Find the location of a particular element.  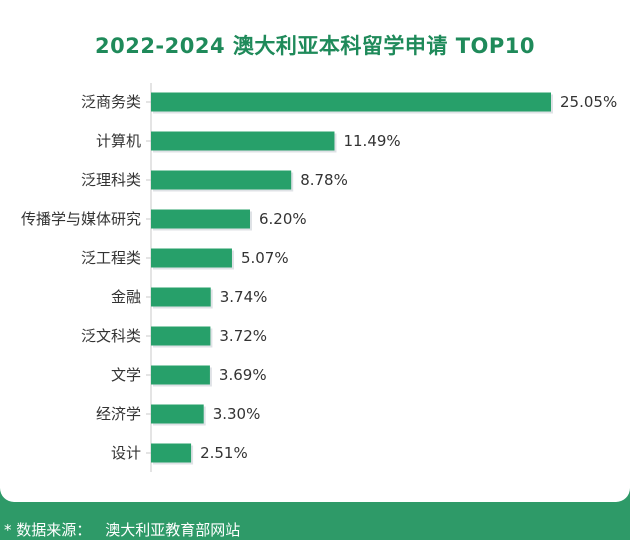

value-label: 3.69% is located at coordinates (243, 375).